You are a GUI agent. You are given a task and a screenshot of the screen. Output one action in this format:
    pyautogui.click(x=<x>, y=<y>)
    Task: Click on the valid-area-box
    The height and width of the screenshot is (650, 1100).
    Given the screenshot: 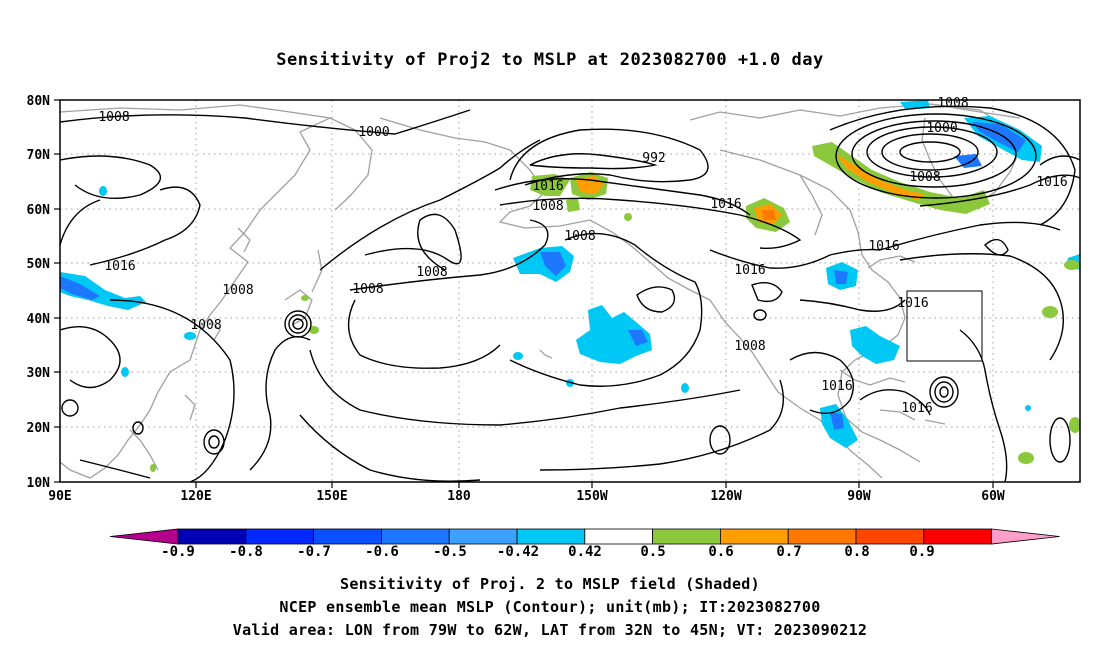 What is the action you would take?
    pyautogui.click(x=944, y=326)
    